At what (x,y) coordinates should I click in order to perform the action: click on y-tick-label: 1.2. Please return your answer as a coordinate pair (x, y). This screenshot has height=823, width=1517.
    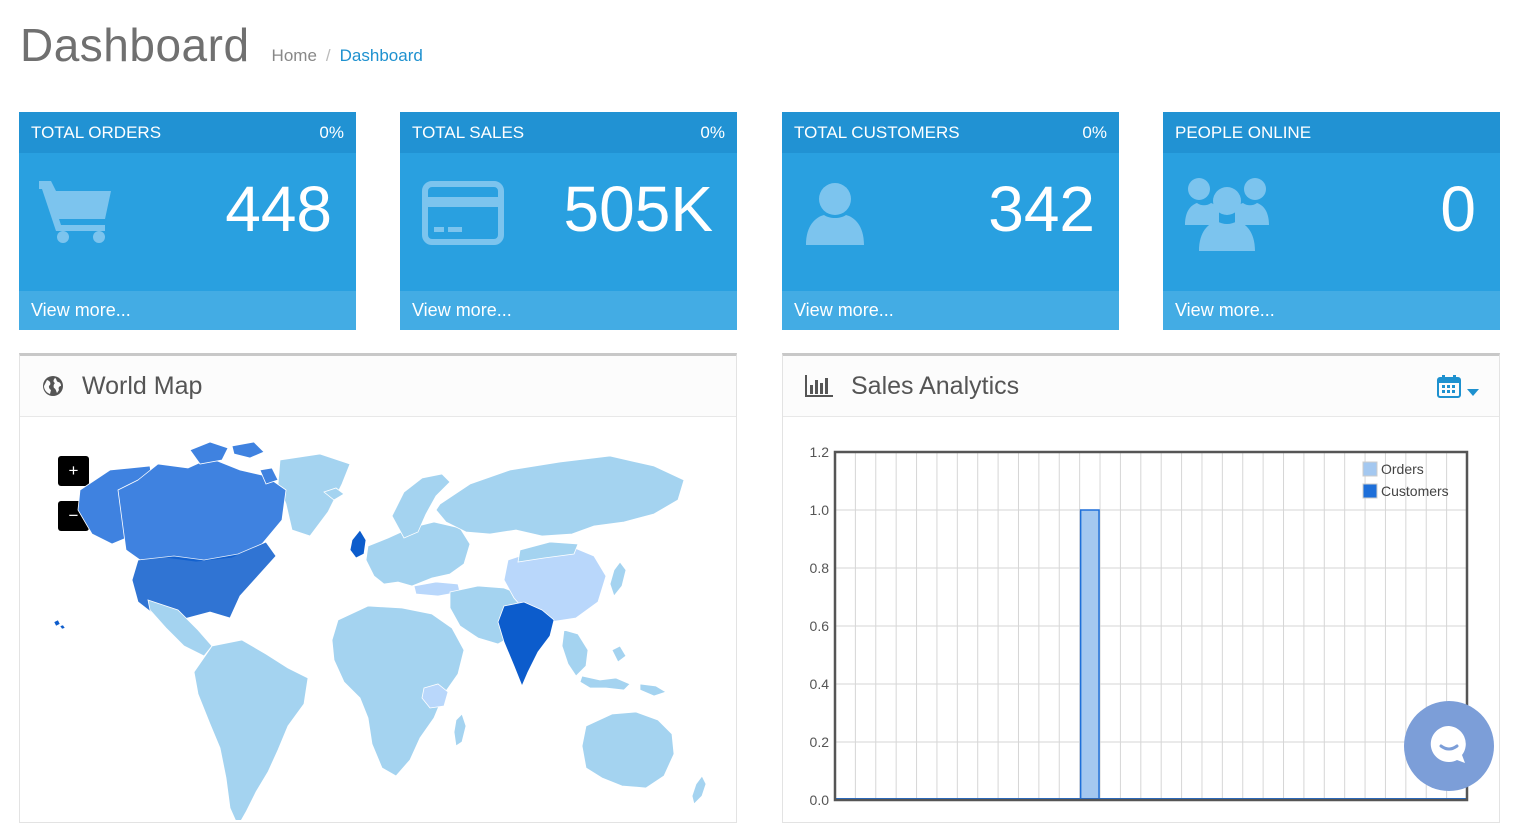
    Looking at the image, I should click on (820, 452).